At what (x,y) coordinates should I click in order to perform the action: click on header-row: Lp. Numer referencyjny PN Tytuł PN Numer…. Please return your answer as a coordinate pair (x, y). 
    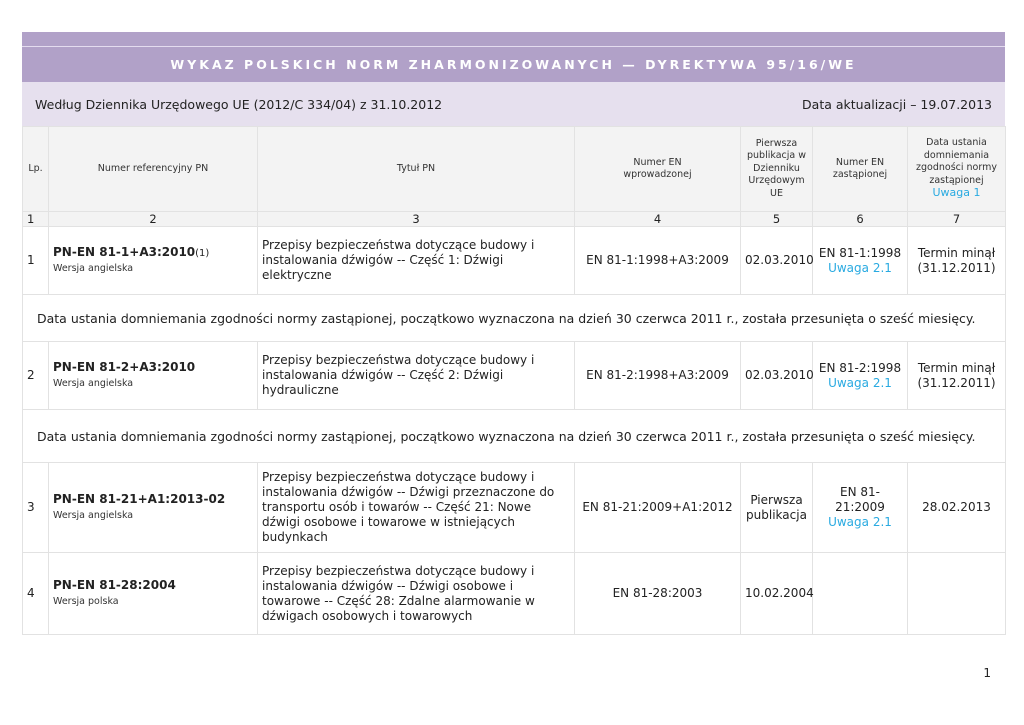
    Looking at the image, I should click on (514, 169).